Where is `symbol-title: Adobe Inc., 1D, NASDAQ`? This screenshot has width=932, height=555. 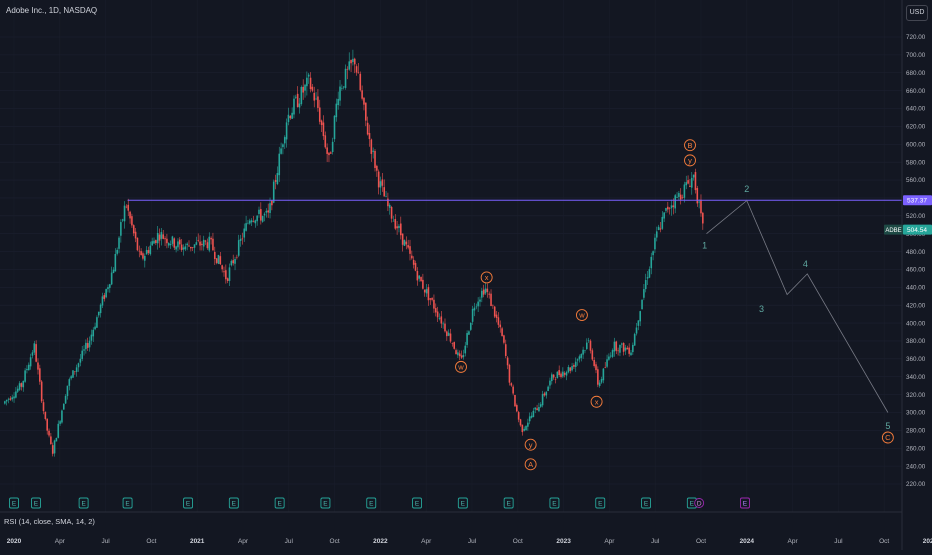
symbol-title: Adobe Inc., 1D, NASDAQ is located at coordinates (52, 10).